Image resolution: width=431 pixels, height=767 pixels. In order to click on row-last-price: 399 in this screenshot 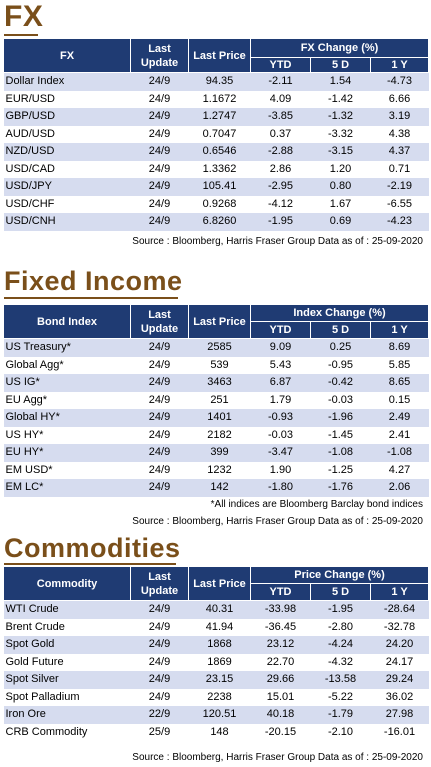, I will do `click(219, 453)`.